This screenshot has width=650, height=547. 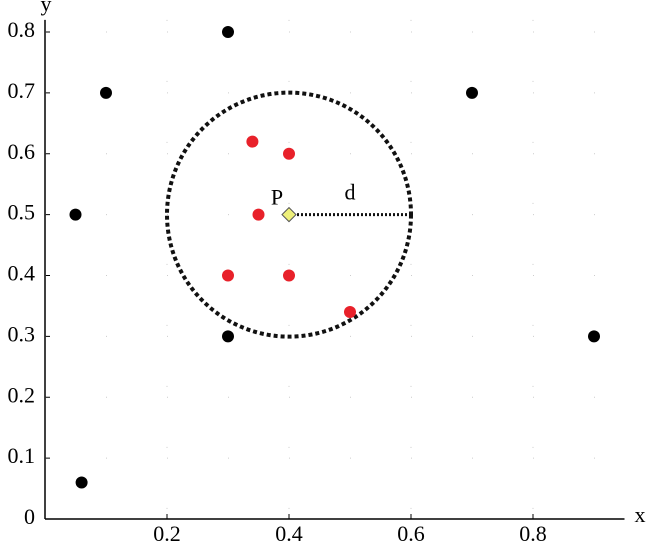 I want to click on y-tick-label: 0.8, so click(x=22, y=29).